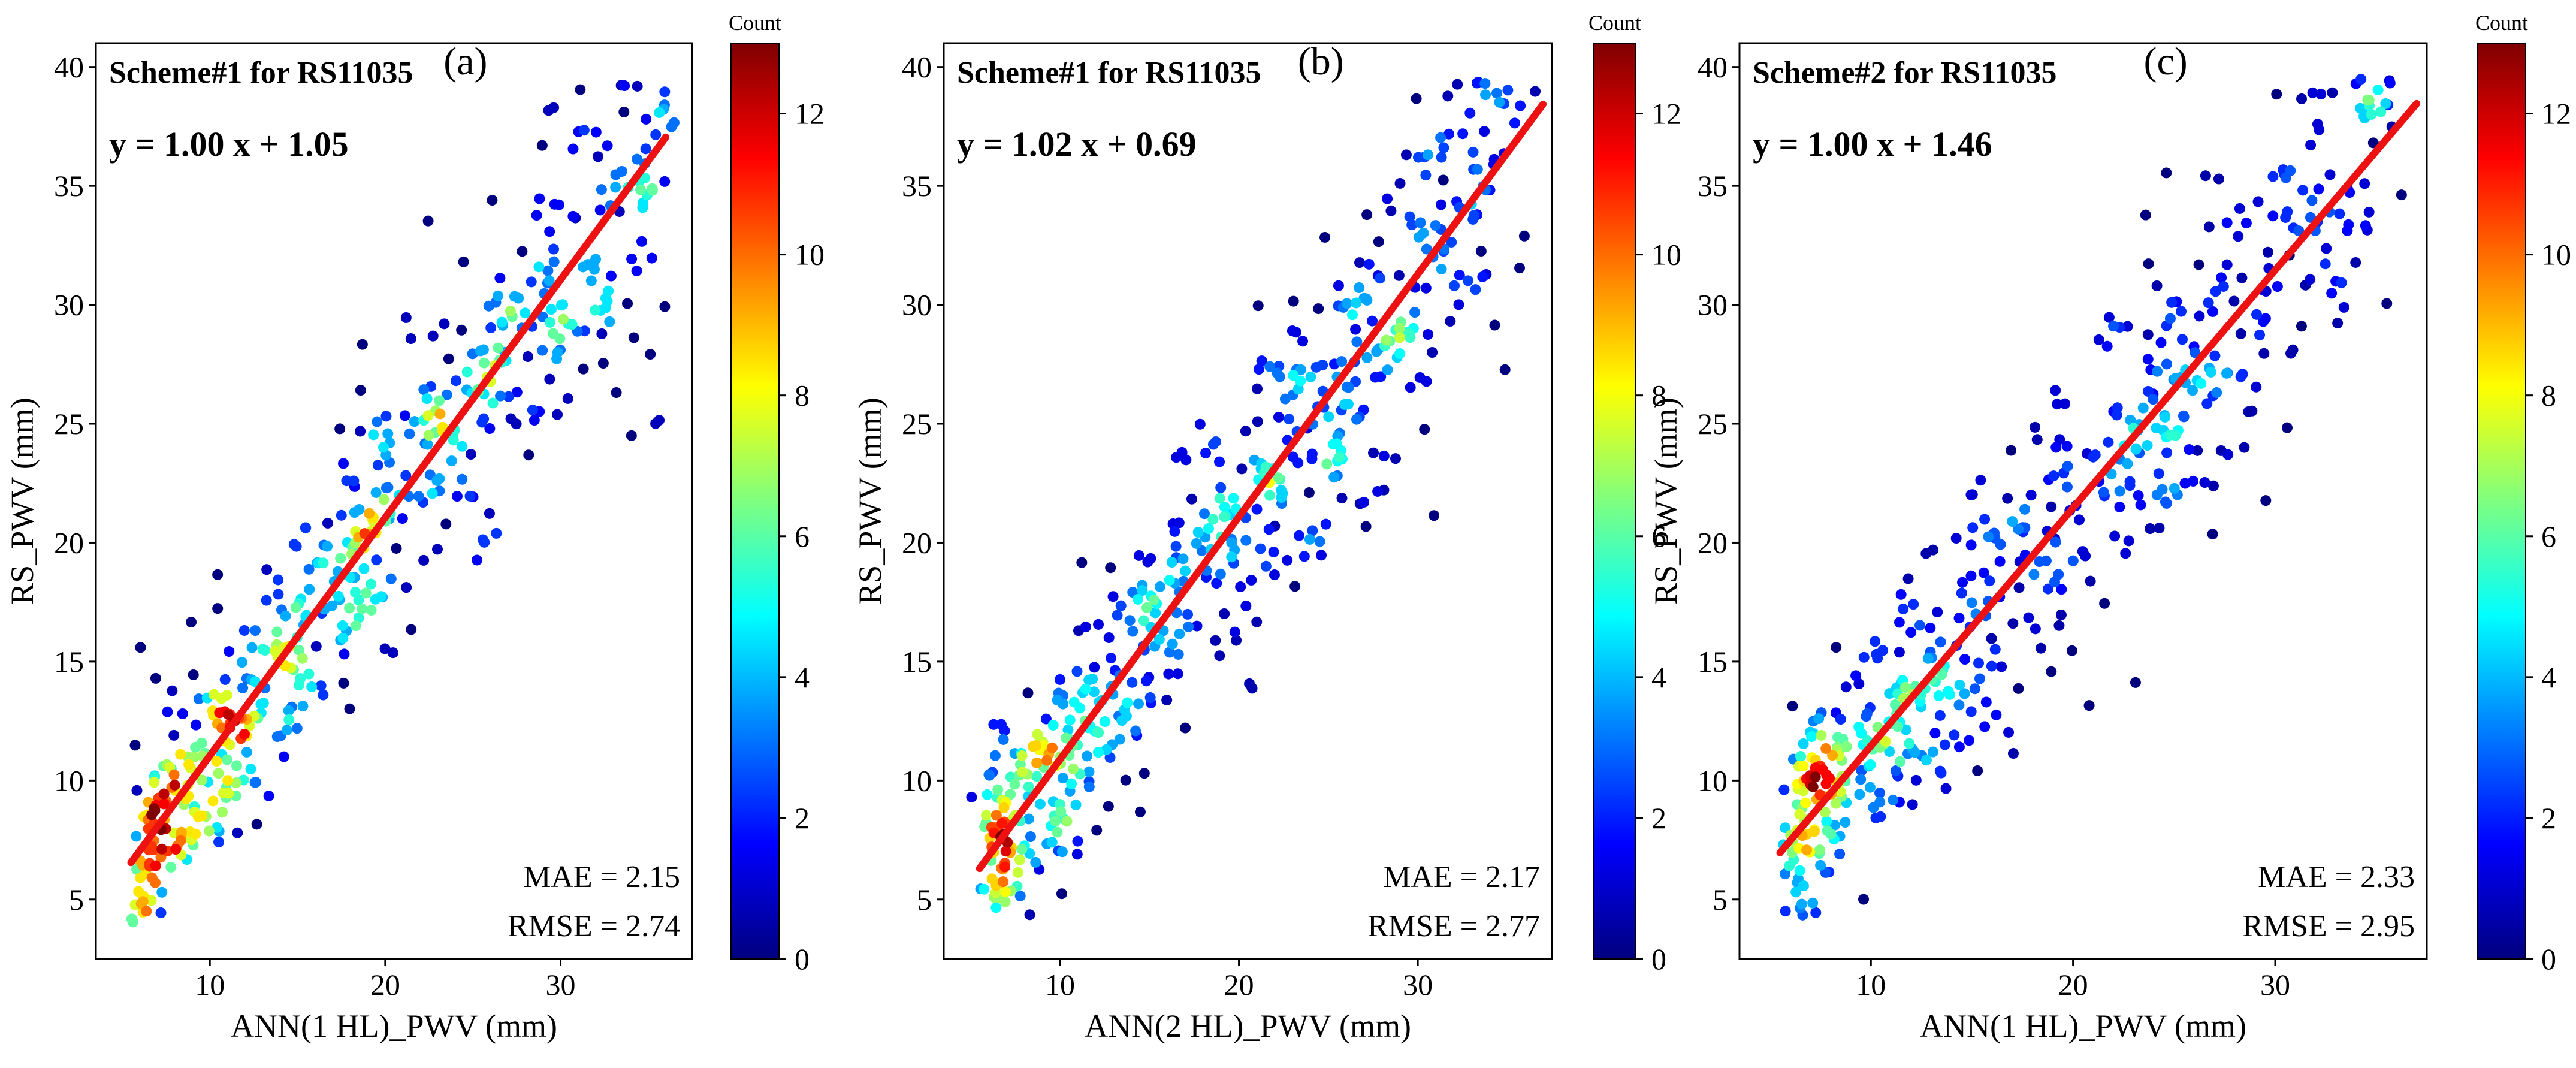 Image resolution: width=2576 pixels, height=1068 pixels. What do you see at coordinates (1713, 542) in the screenshot?
I see `y-tick-label: 20` at bounding box center [1713, 542].